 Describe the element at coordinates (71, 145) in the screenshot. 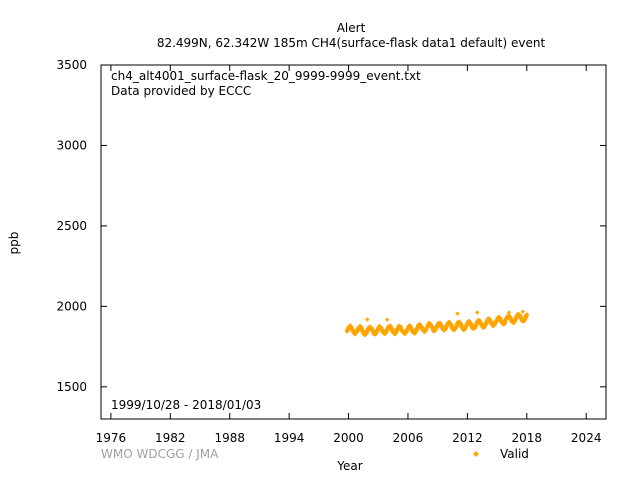

I see `y-tick-label-3000: 3000` at that location.